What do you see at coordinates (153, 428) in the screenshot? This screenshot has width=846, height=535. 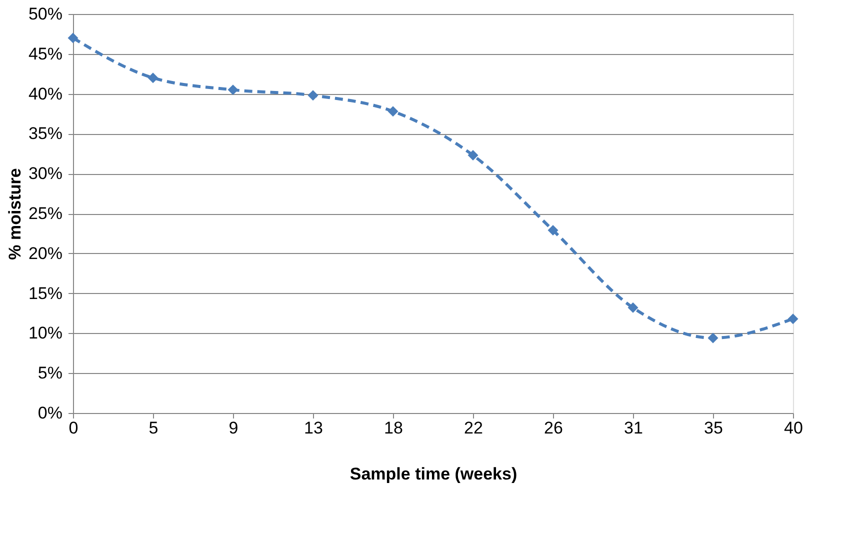 I see `x-tick-label: 5` at bounding box center [153, 428].